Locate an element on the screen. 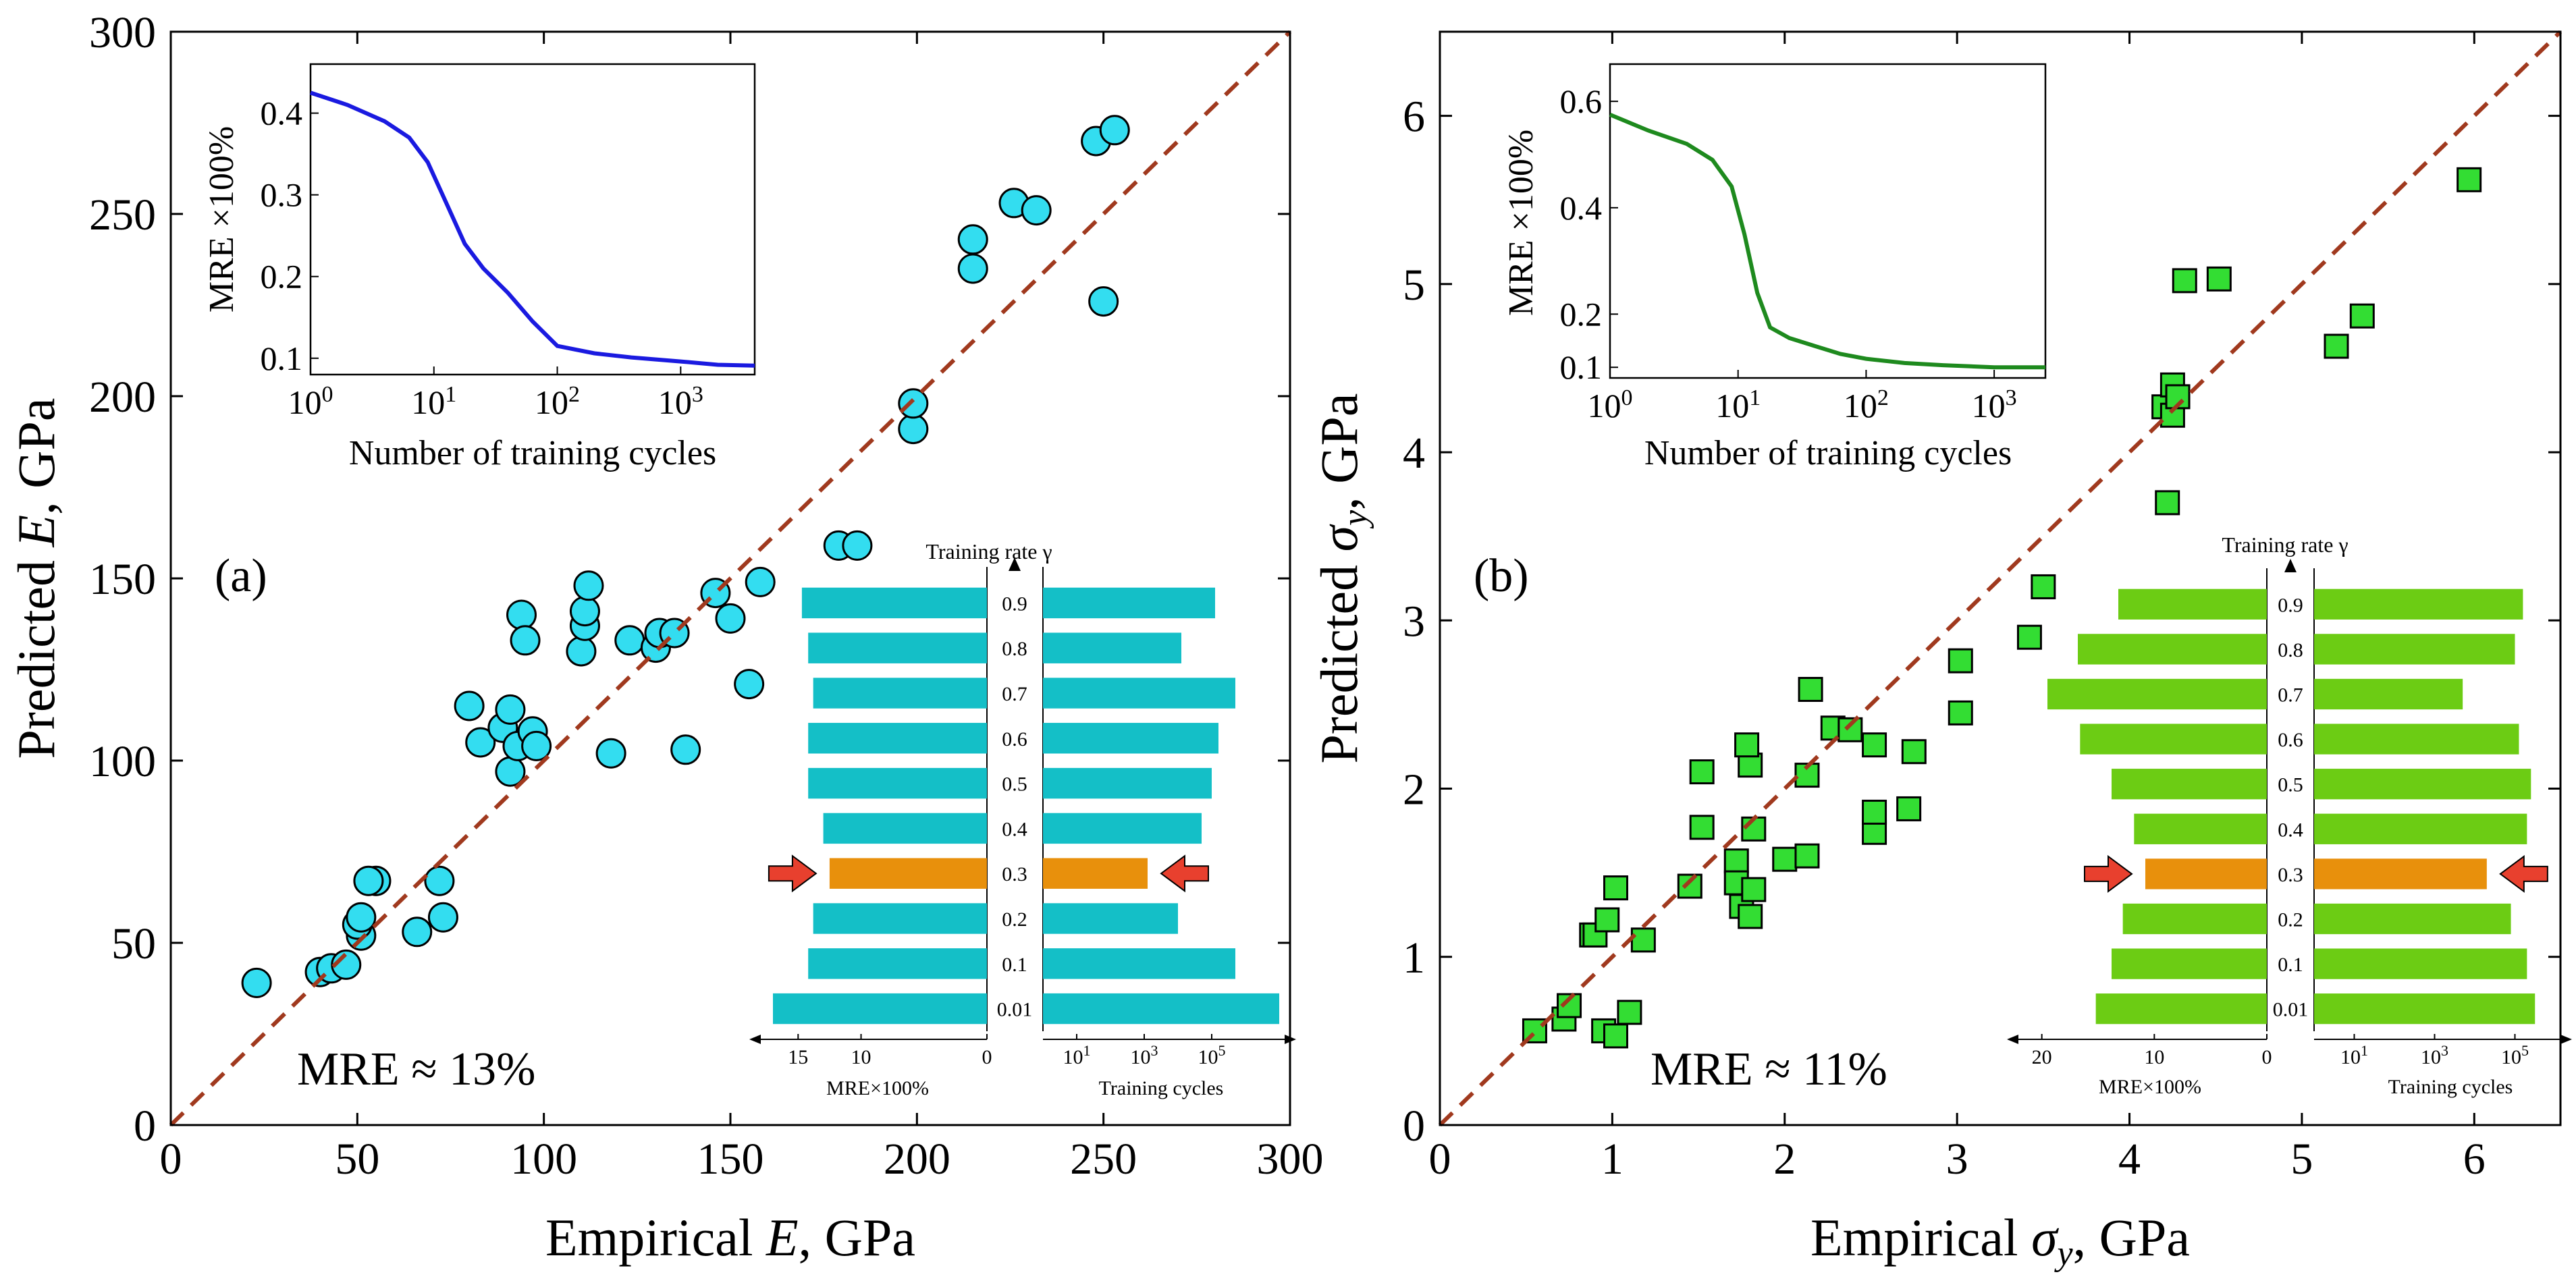 Image resolution: width=2576 pixels, height=1285 pixels. y-tick-label: 100 is located at coordinates (123, 762).